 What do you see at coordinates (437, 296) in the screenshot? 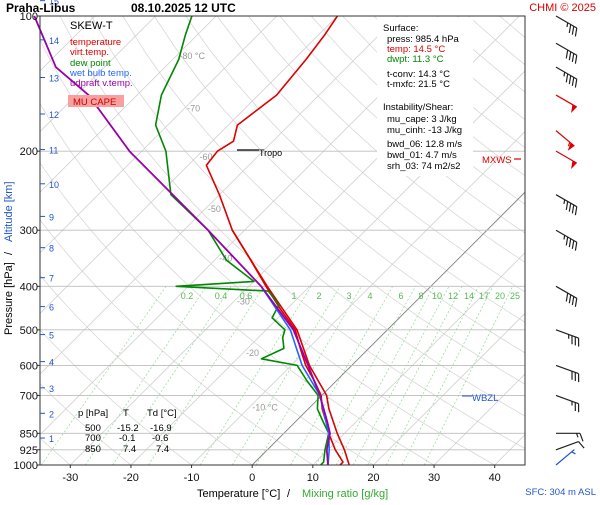
I see `mixing-ratio-label: 10` at bounding box center [437, 296].